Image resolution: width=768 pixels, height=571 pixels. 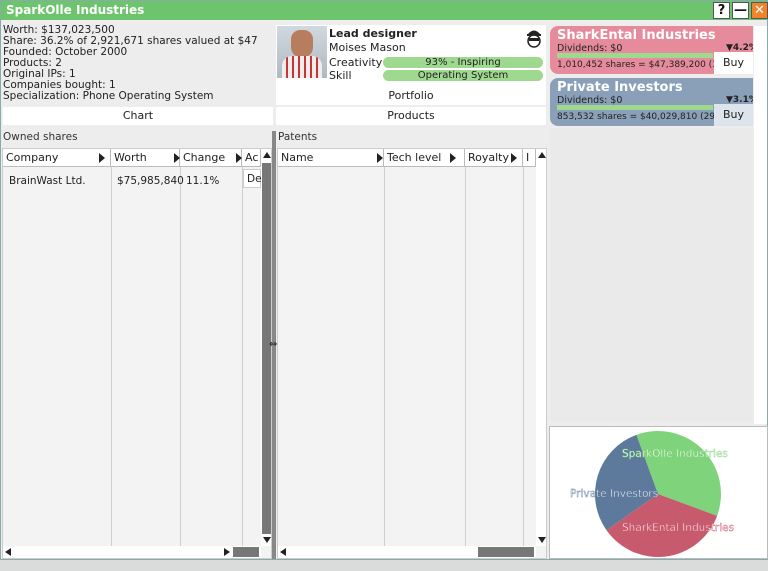 I want to click on shareholder-list-area, so click(x=651, y=274).